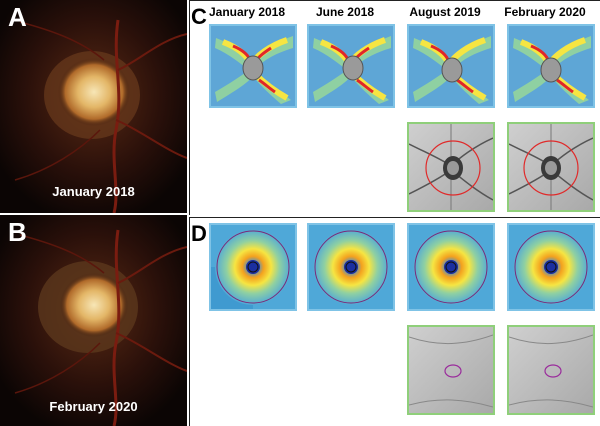 This screenshot has width=600, height=426. I want to click on macula-map-jan-2018, so click(253, 267).